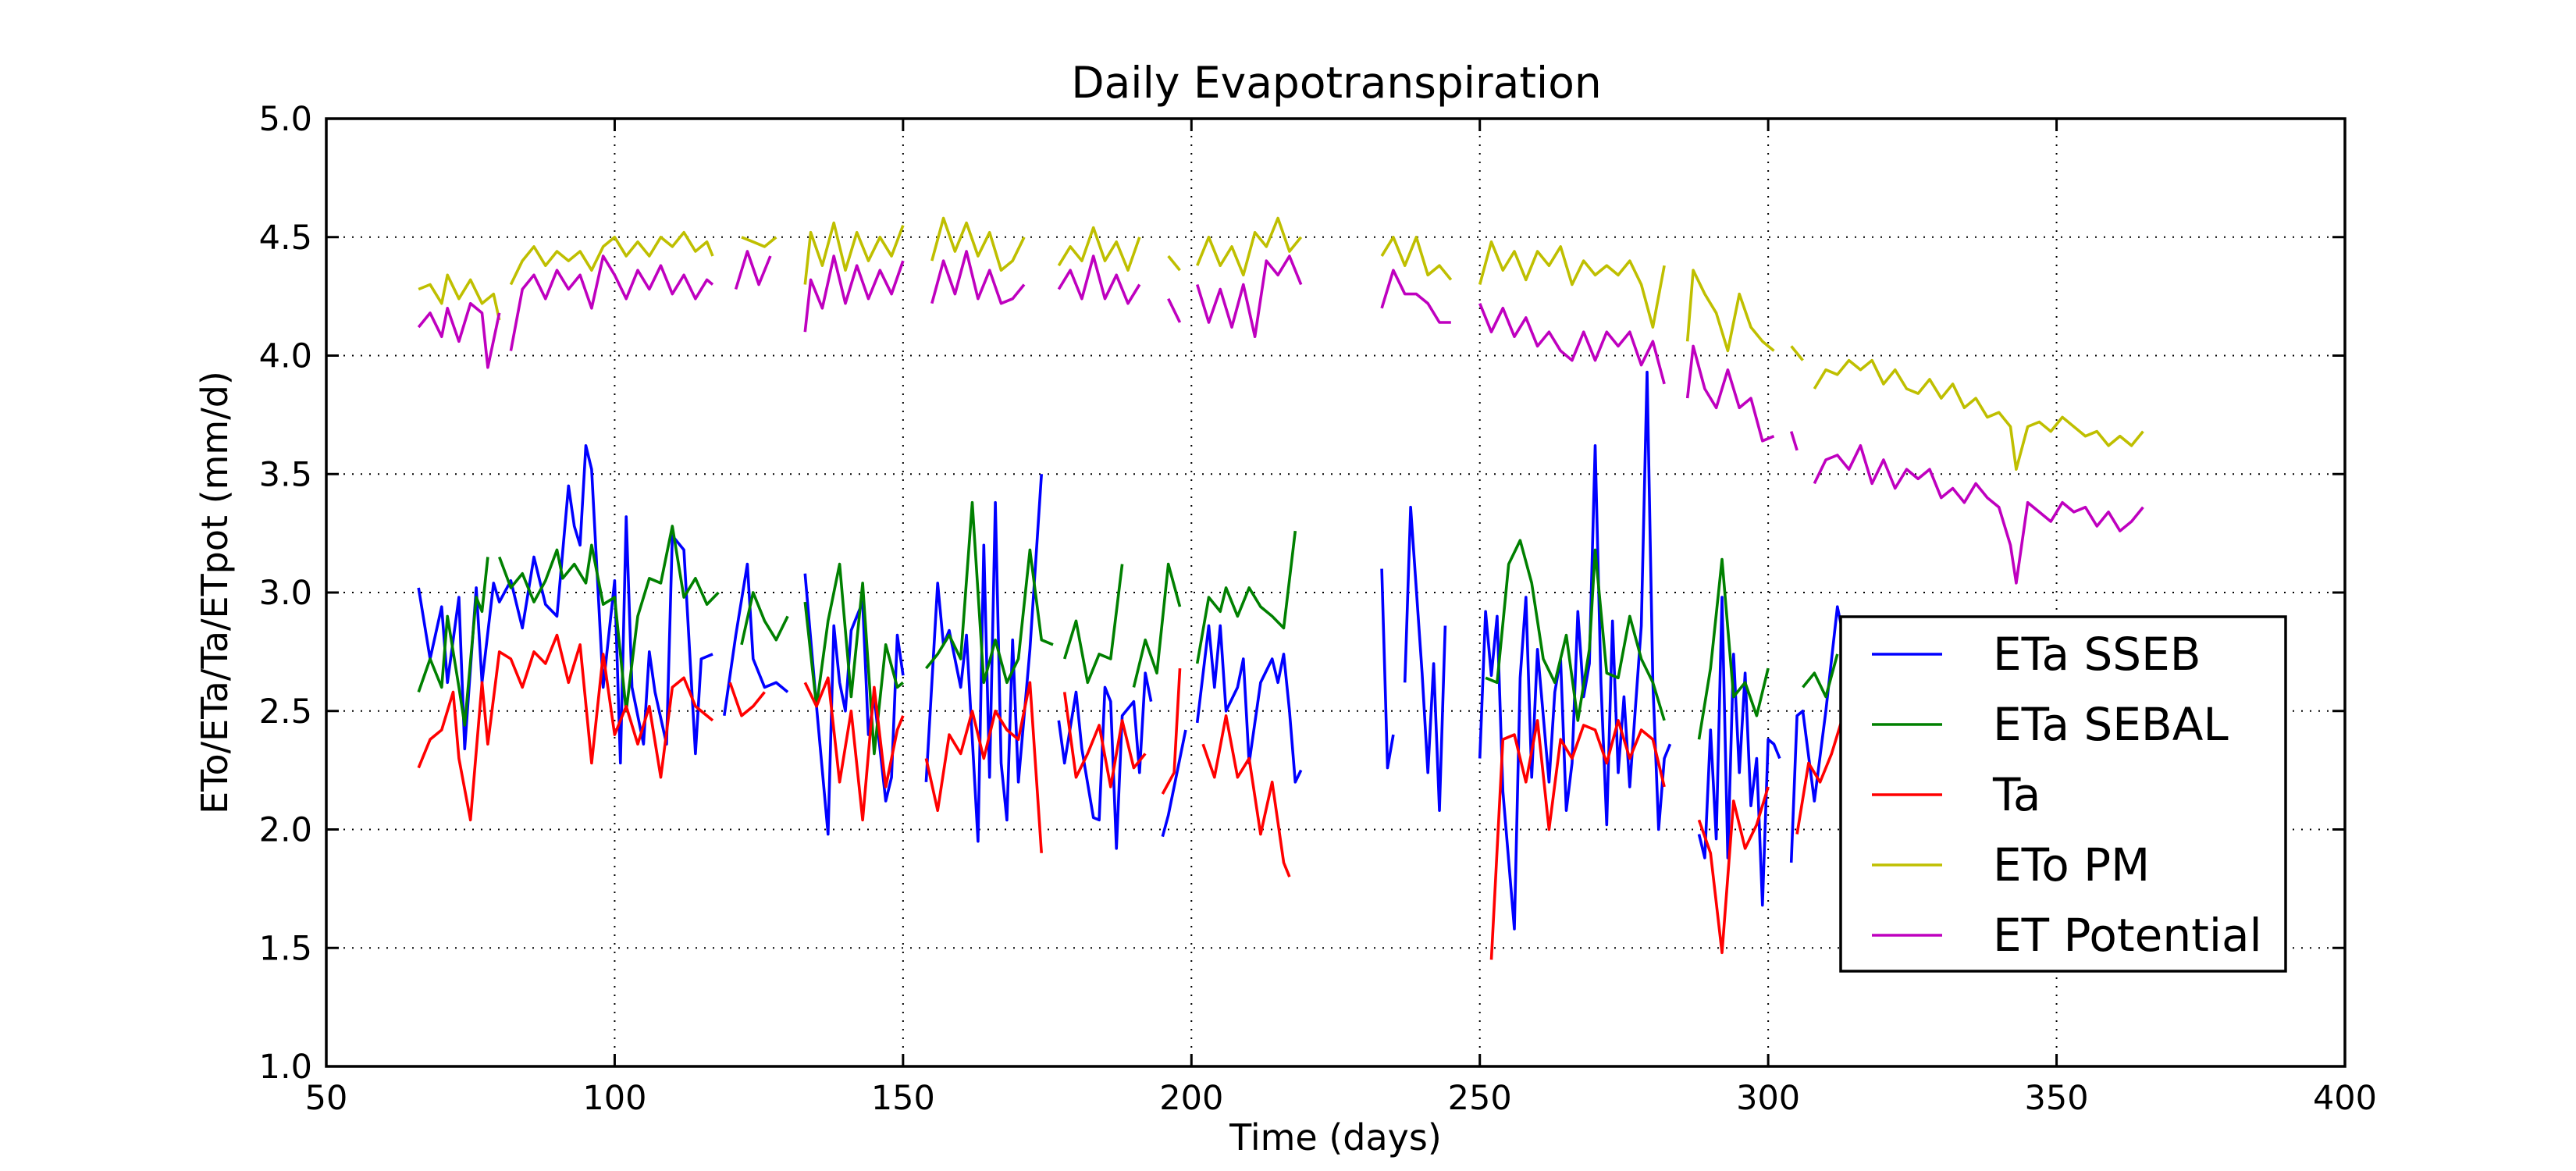 Image resolution: width=2576 pixels, height=1171 pixels. What do you see at coordinates (2345, 1098) in the screenshot?
I see `x-tick-label: 400` at bounding box center [2345, 1098].